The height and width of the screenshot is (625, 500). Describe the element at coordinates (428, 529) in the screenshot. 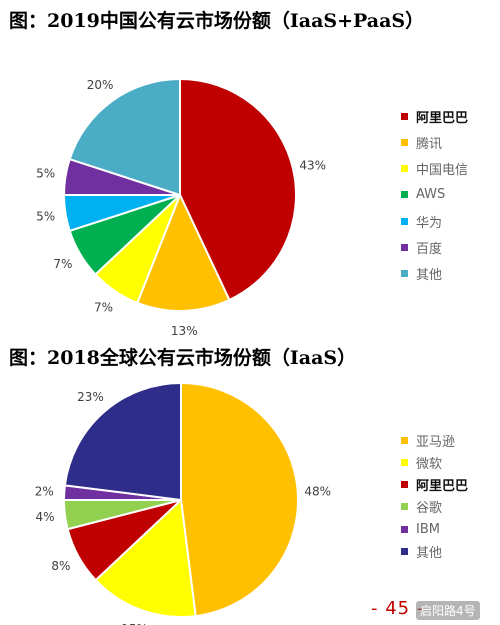

I see `legend-label: IBM` at that location.